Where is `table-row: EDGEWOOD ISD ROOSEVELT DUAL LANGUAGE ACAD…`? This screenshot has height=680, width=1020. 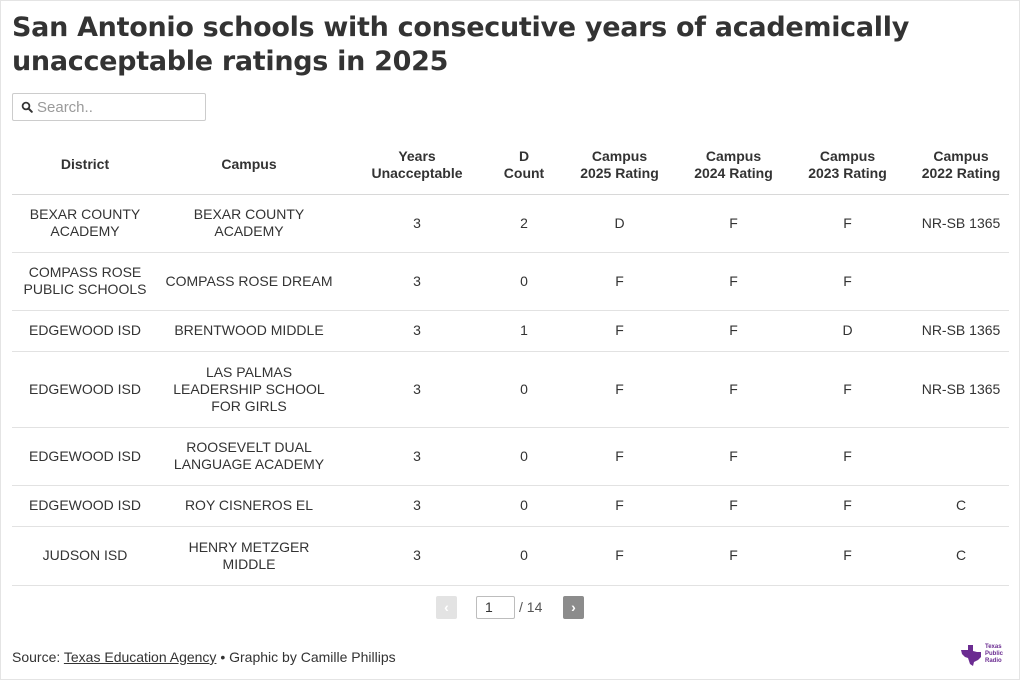
table-row: EDGEWOOD ISD ROOSEVELT DUAL LANGUAGE ACAD… is located at coordinates (510, 456).